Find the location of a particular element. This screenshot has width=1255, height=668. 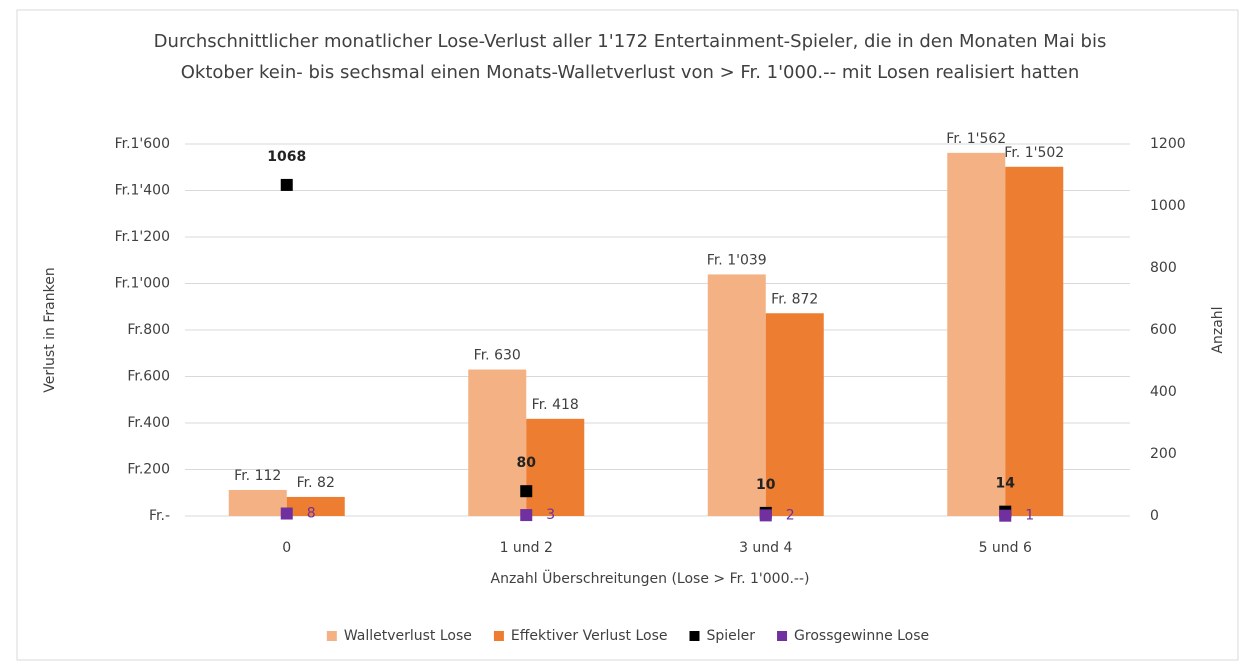

legend-label: Effektiver Verlust Lose is located at coordinates (589, 636).